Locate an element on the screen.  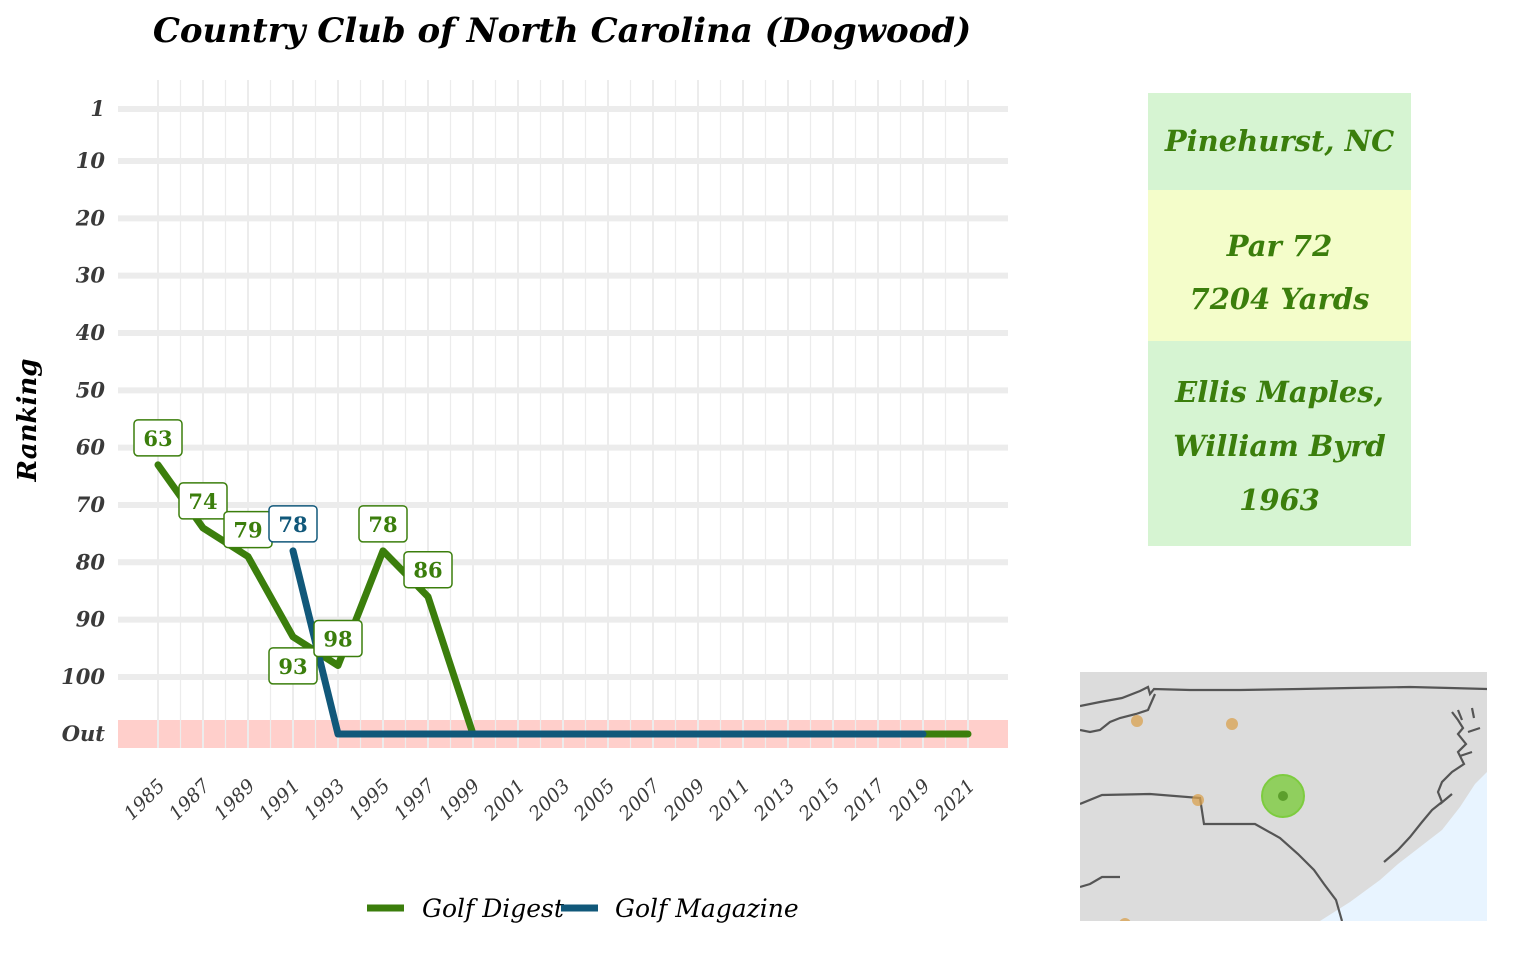
data-label-golf-digest: 79 is located at coordinates (247, 530).